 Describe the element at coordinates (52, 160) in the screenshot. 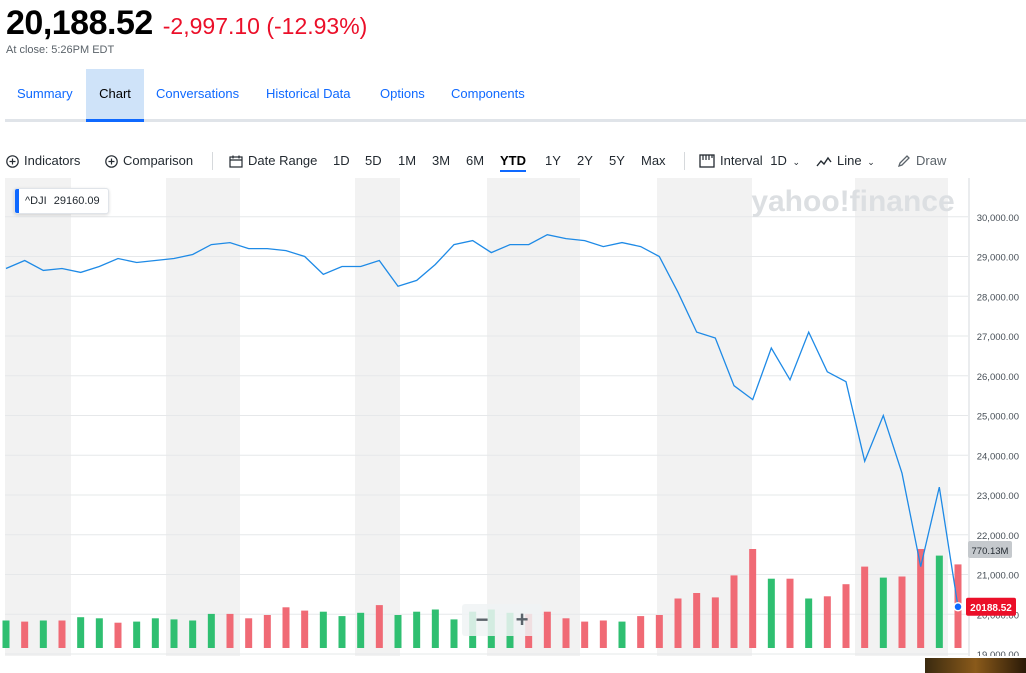

I see `indicators-label: Indicators` at that location.